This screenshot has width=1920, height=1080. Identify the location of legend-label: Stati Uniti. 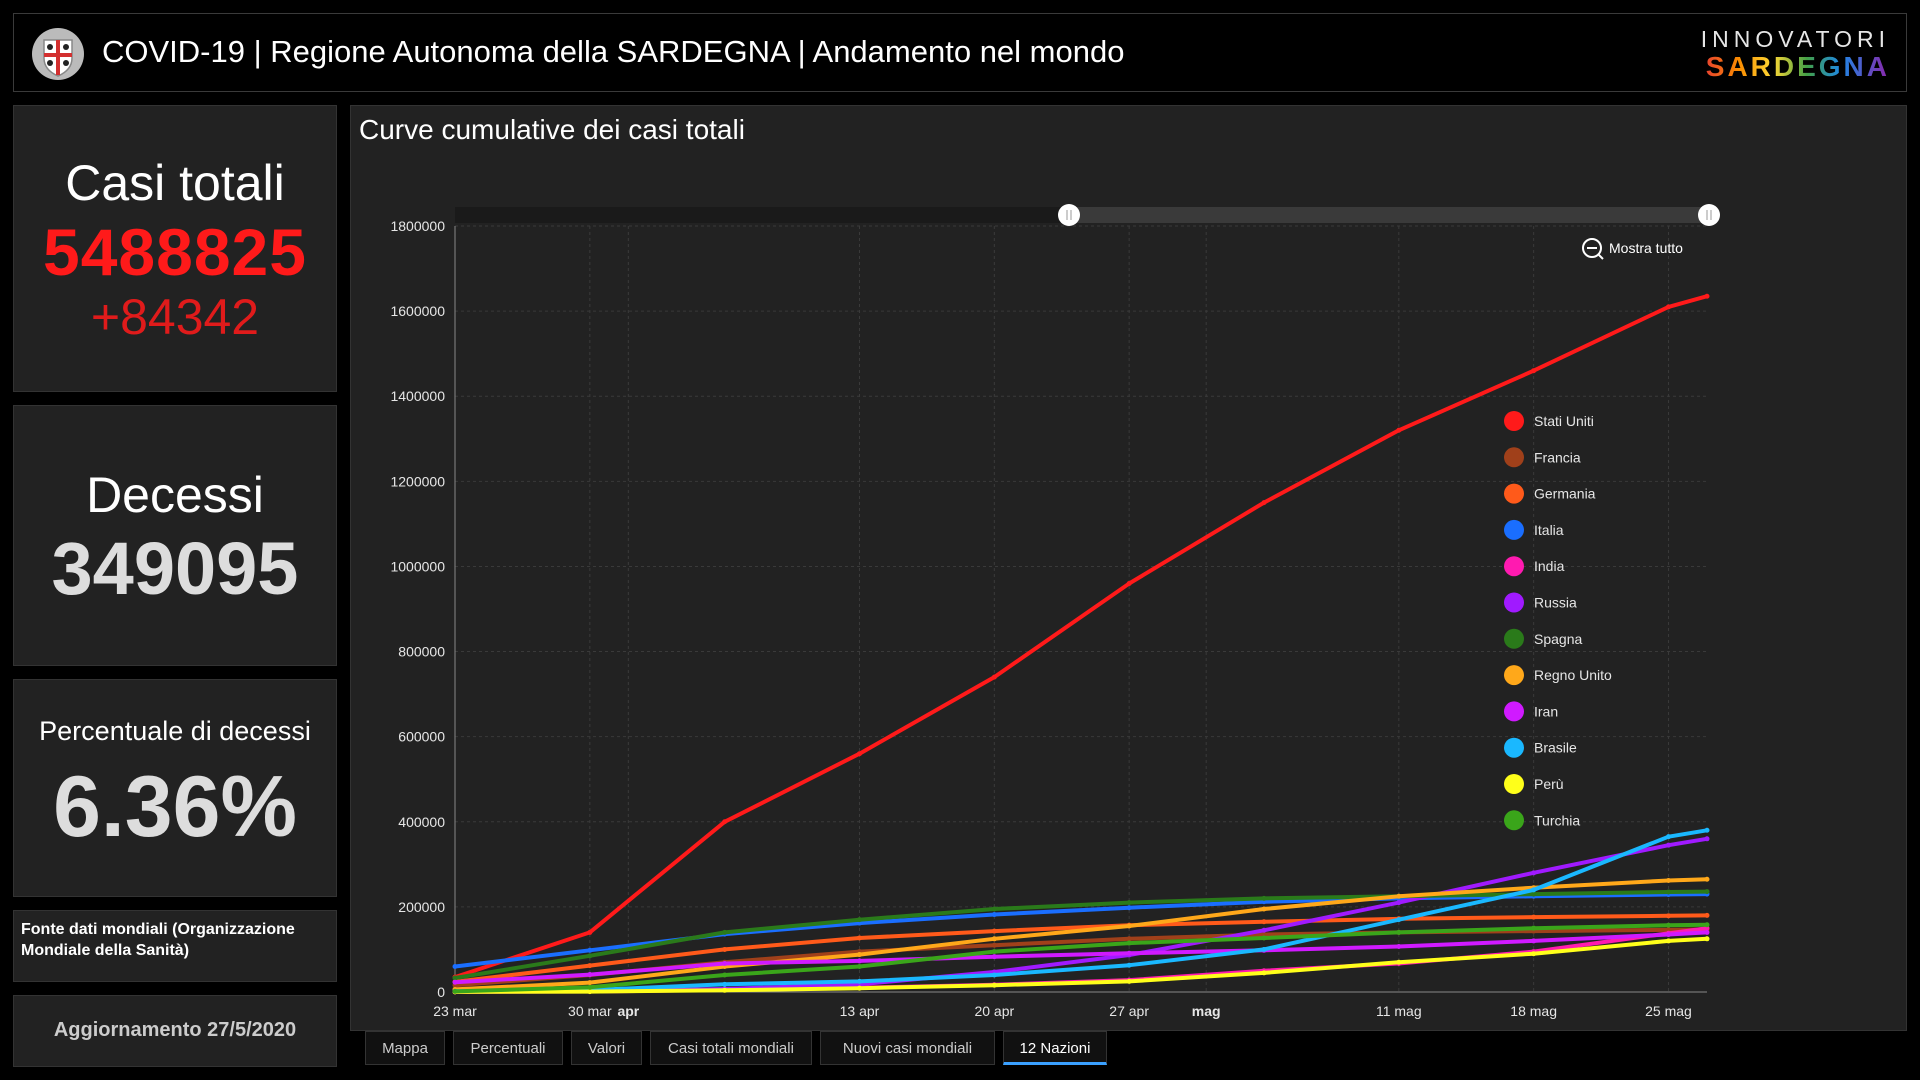
(1564, 421).